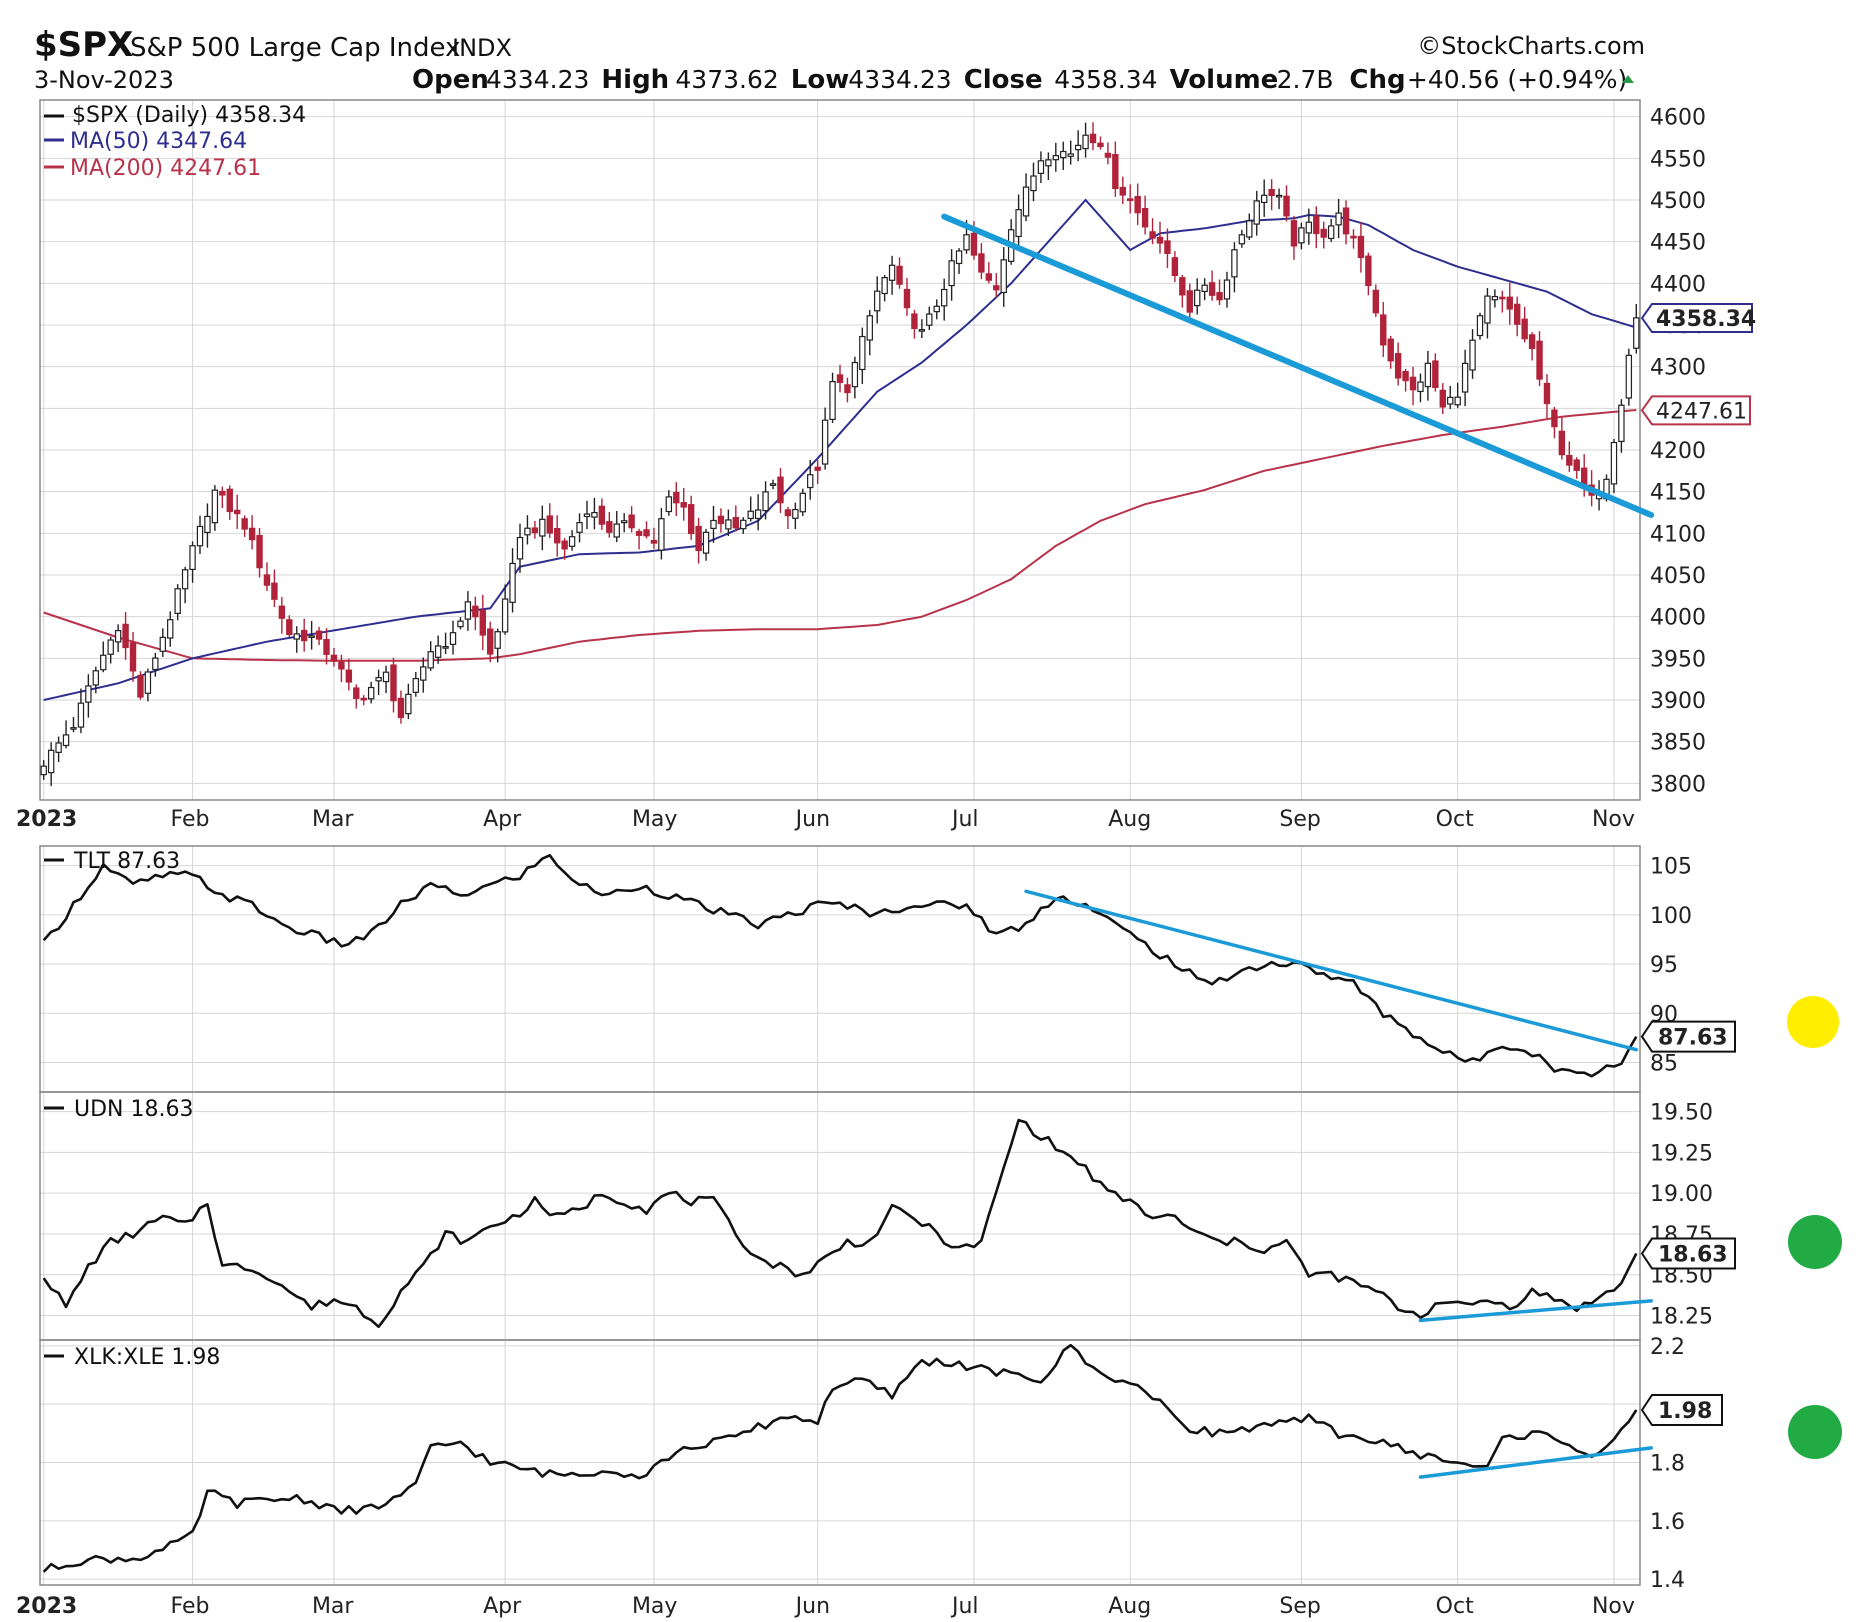 The width and height of the screenshot is (1865, 1622). Describe the element at coordinates (964, 1606) in the screenshot. I see `x-tick-label-bottom: Jul` at that location.